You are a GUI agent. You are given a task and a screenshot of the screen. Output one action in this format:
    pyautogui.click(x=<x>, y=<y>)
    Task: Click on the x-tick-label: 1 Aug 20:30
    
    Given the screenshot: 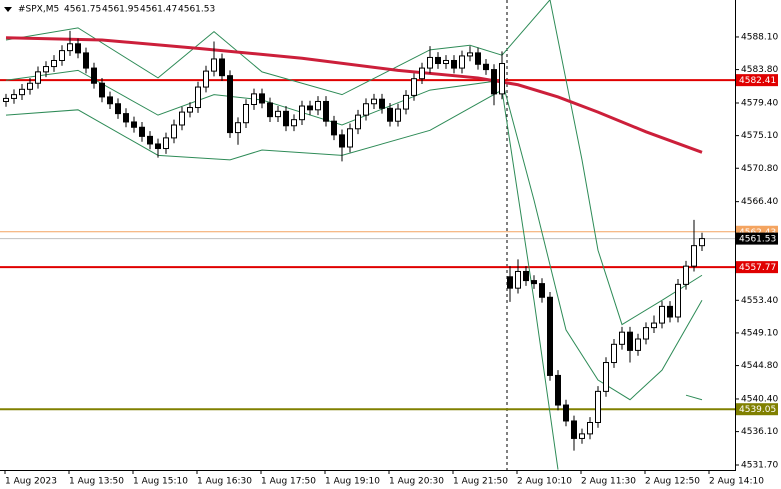 What is the action you would take?
    pyautogui.click(x=416, y=482)
    